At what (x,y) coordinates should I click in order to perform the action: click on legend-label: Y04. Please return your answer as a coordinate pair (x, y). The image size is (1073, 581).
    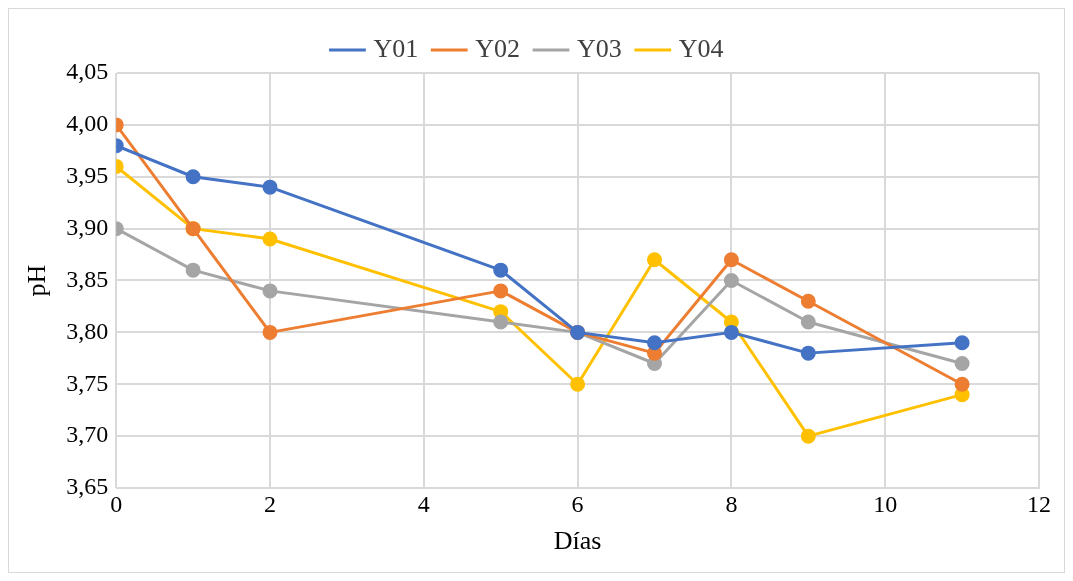
    Looking at the image, I should click on (701, 48).